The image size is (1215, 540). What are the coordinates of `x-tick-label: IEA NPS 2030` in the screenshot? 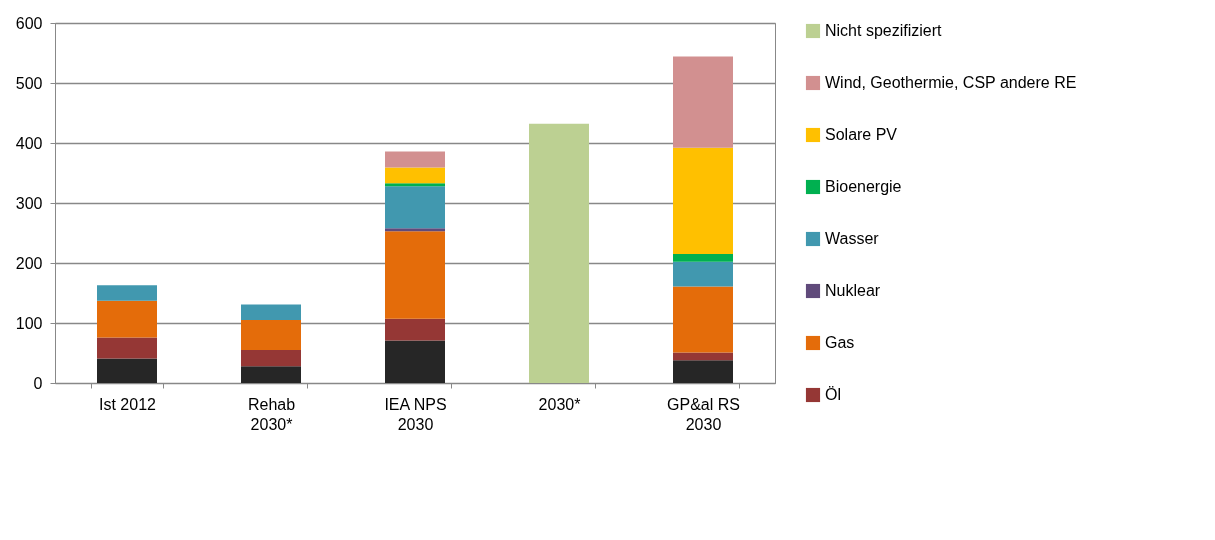 It's located at (415, 414).